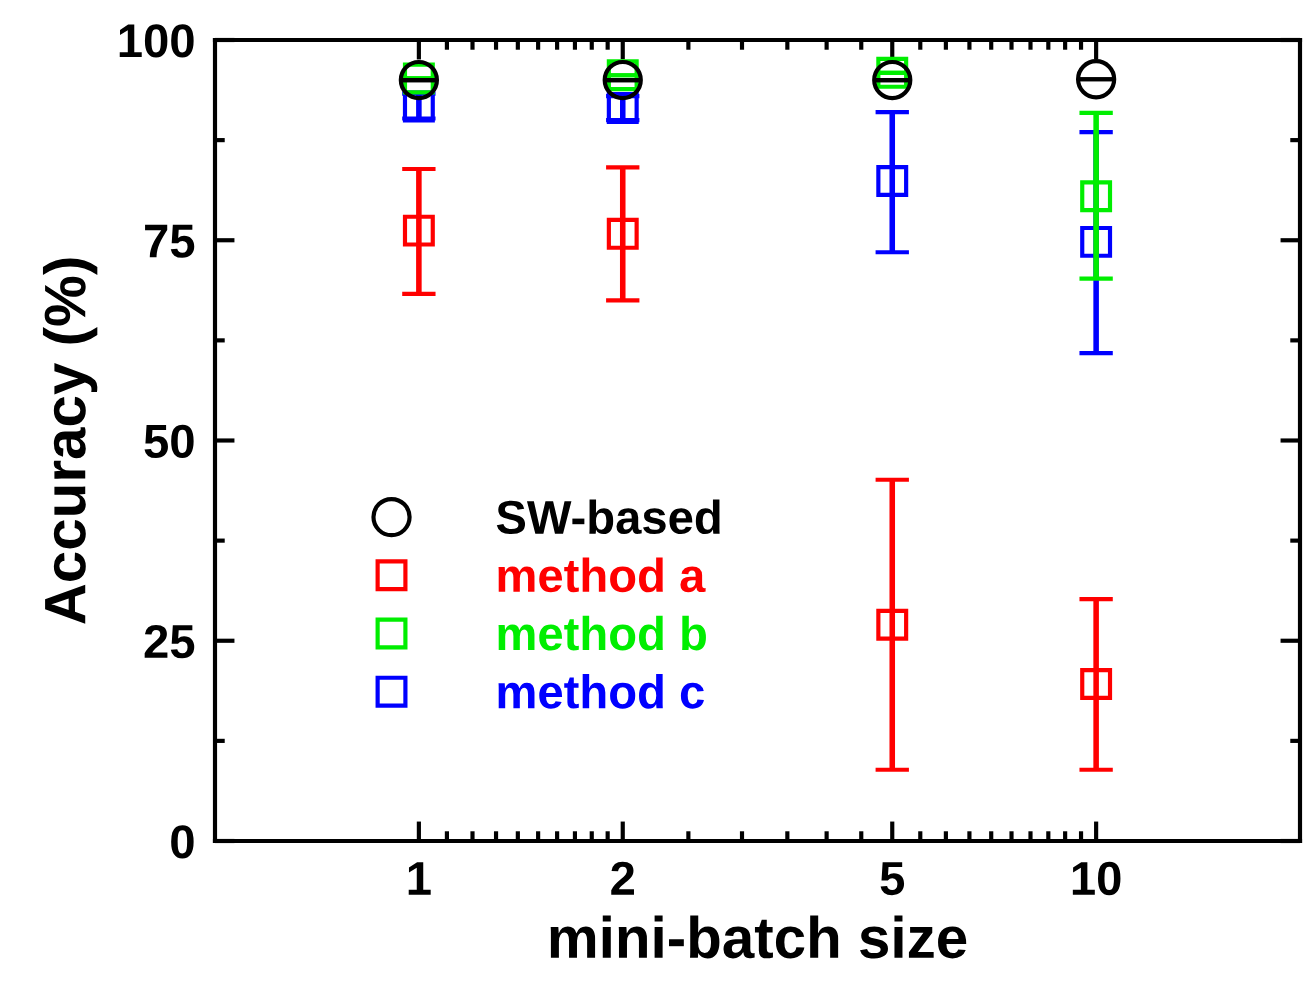  Describe the element at coordinates (170, 241) in the screenshot. I see `y-tick-label: 75` at that location.